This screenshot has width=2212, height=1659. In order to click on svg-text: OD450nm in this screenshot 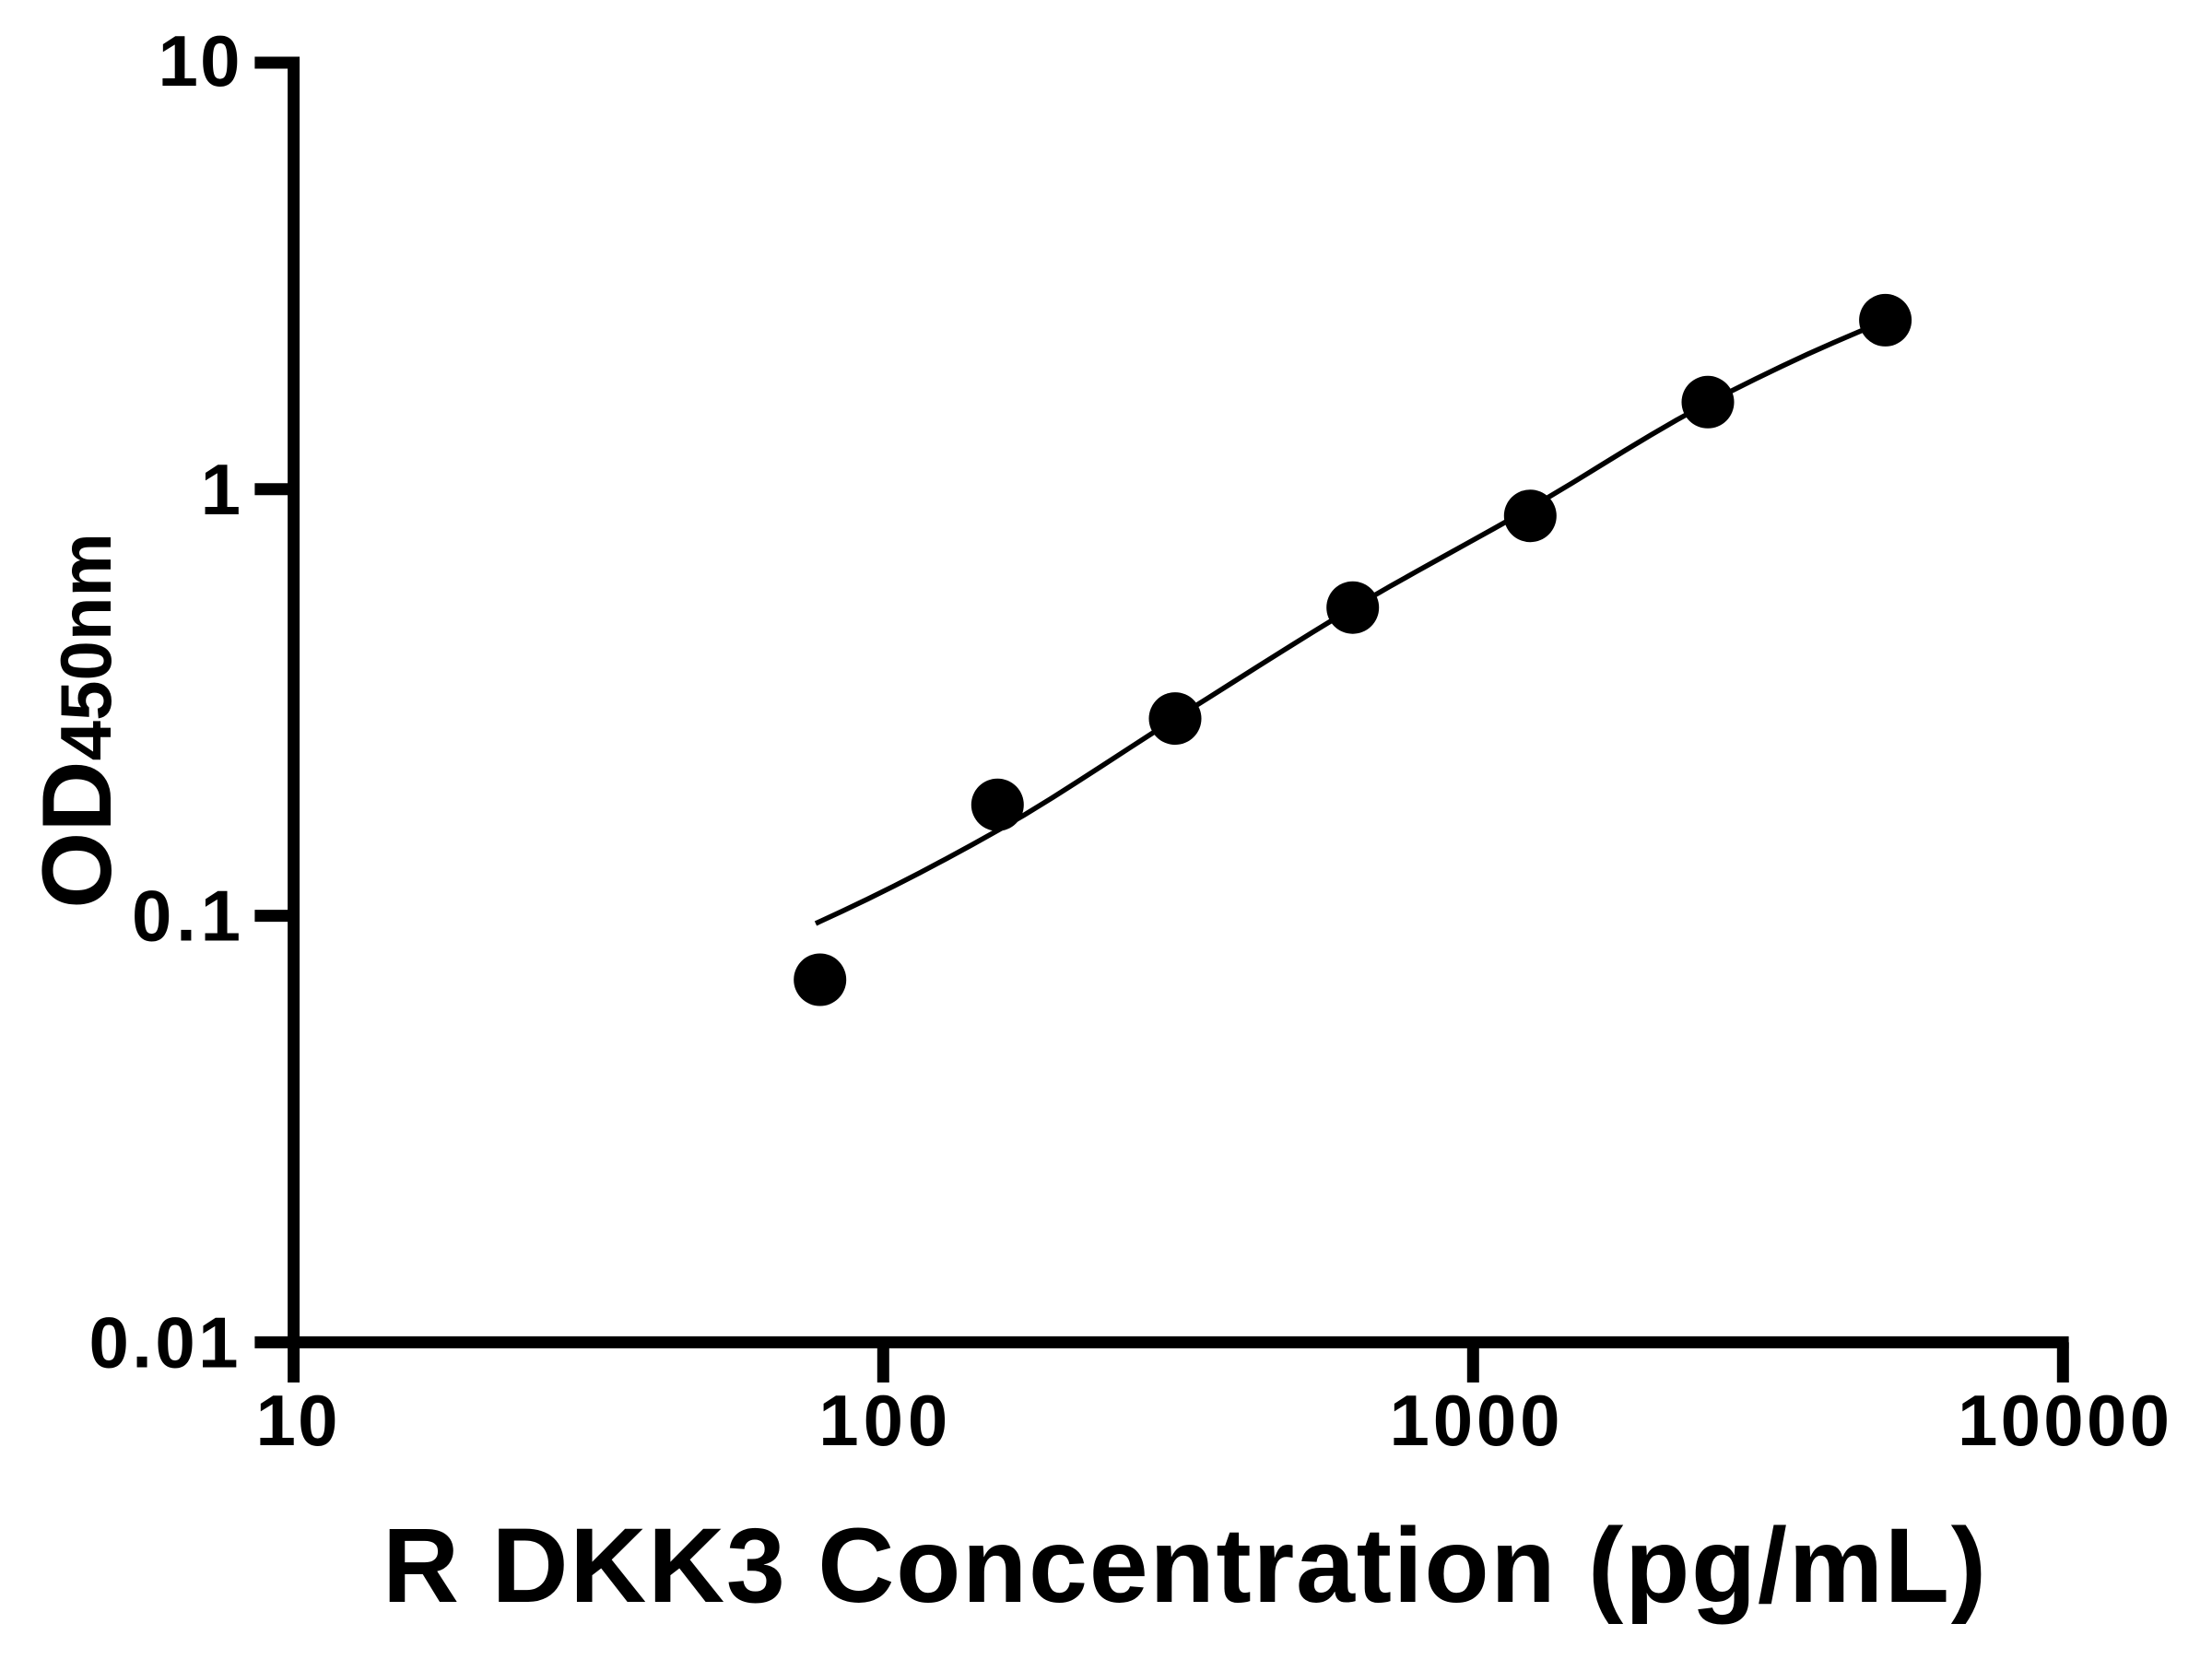, I will do `click(76, 721)`.